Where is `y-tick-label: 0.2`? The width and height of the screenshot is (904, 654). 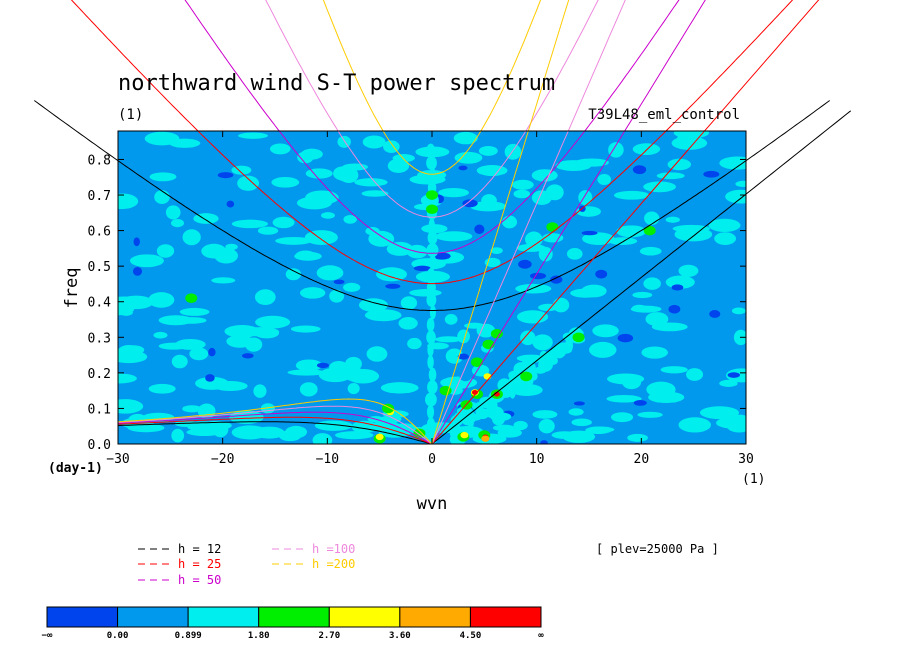
y-tick-label: 0.2 is located at coordinates (99, 374).